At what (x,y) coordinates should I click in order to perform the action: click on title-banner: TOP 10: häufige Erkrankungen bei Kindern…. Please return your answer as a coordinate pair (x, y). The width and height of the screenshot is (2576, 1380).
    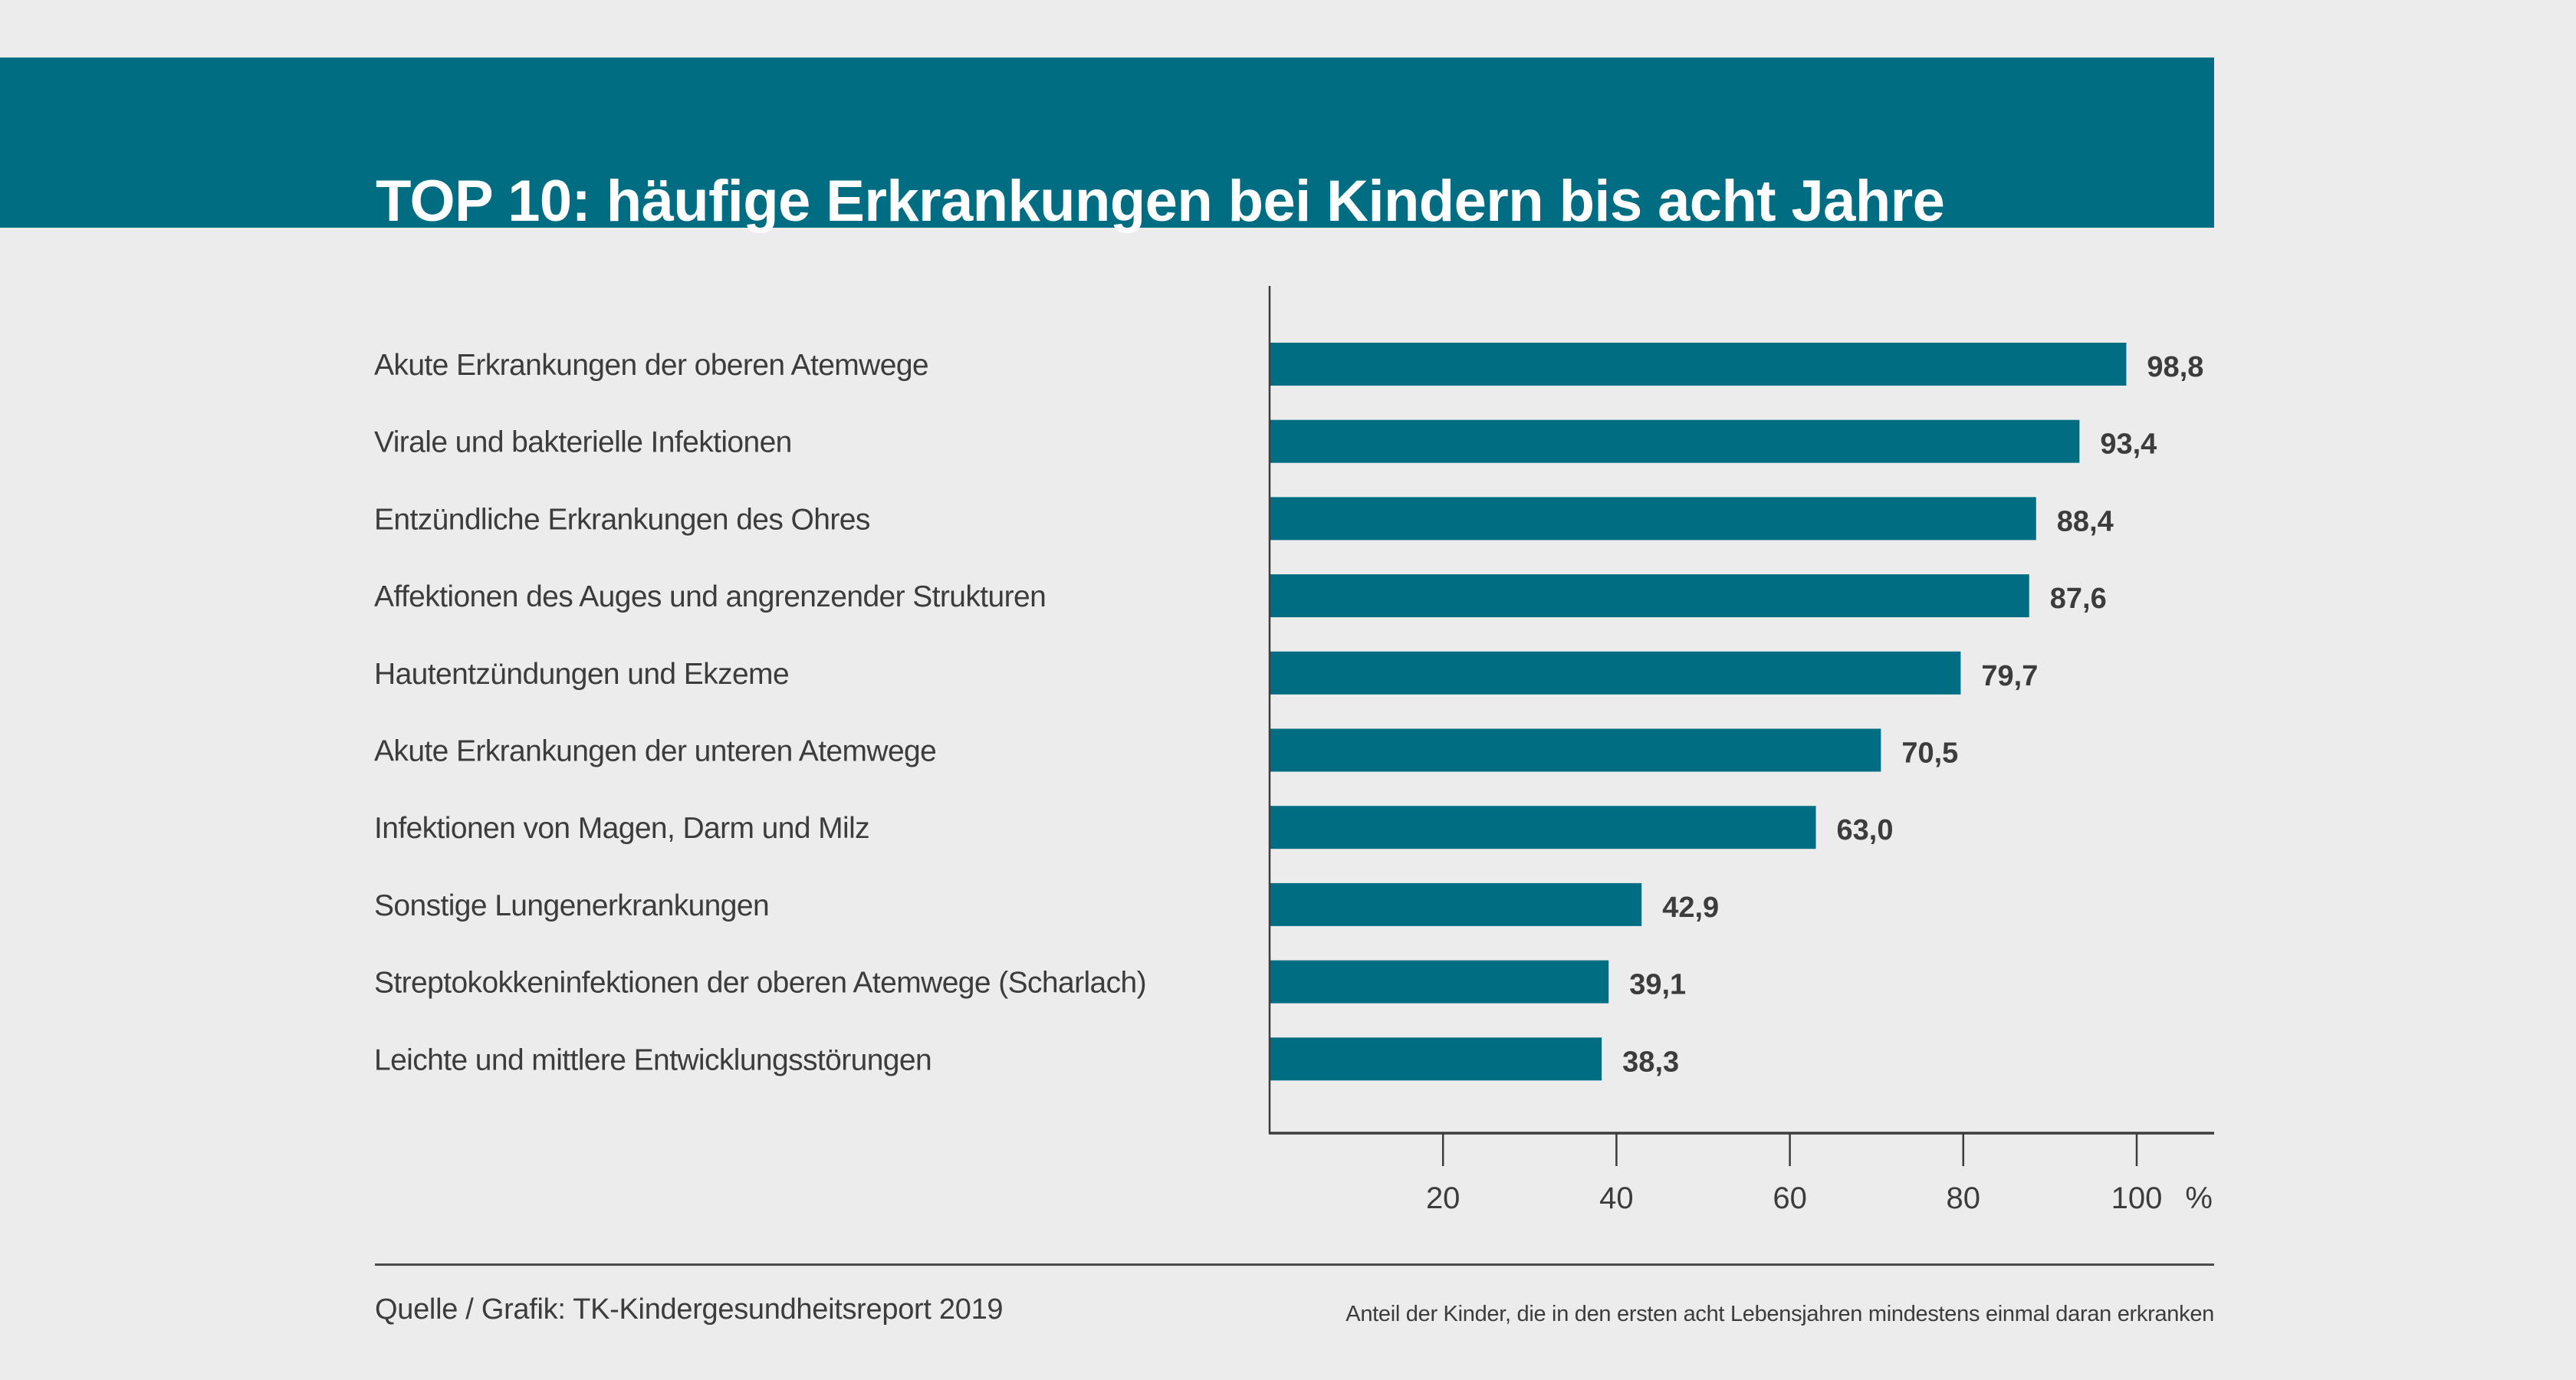
    Looking at the image, I should click on (1107, 146).